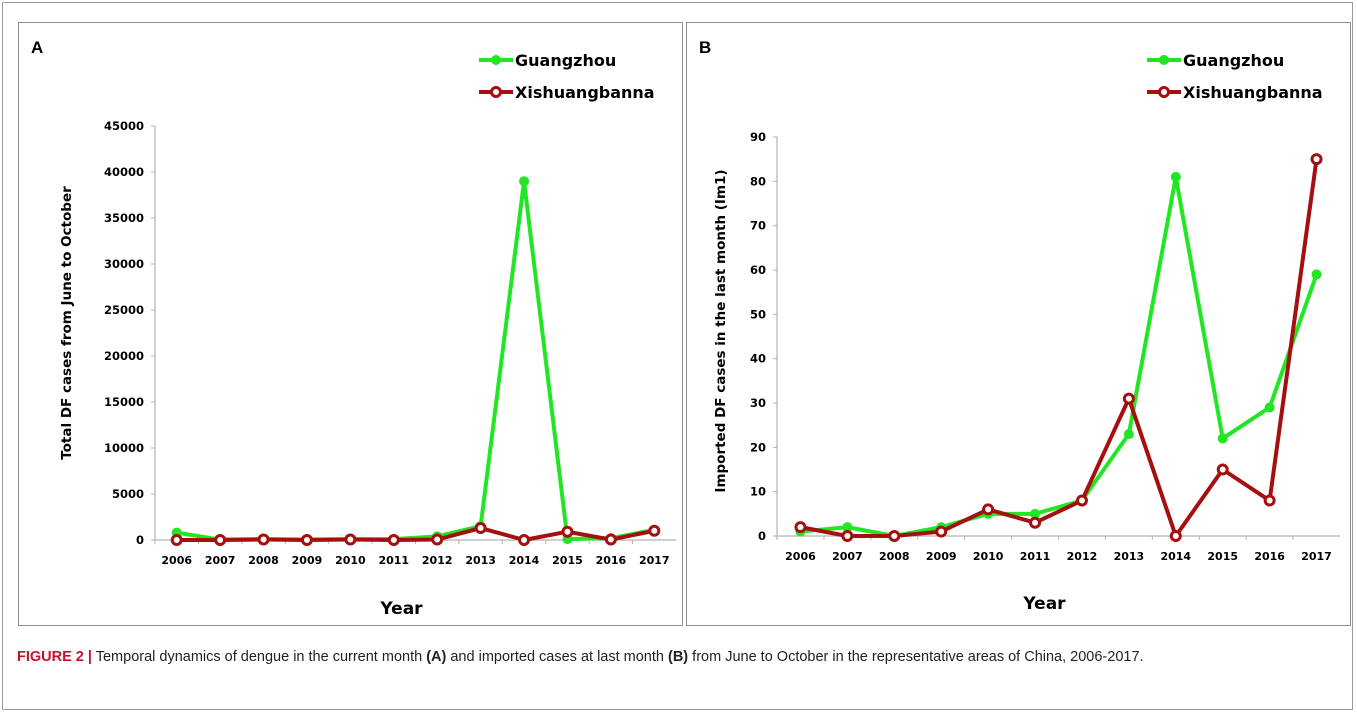 This screenshot has height=714, width=1357. Describe the element at coordinates (37, 47) in the screenshot. I see `panel-label: A` at that location.